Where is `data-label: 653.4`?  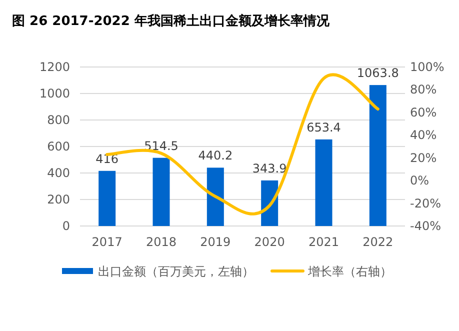
data-label: 653.4 is located at coordinates (323, 127).